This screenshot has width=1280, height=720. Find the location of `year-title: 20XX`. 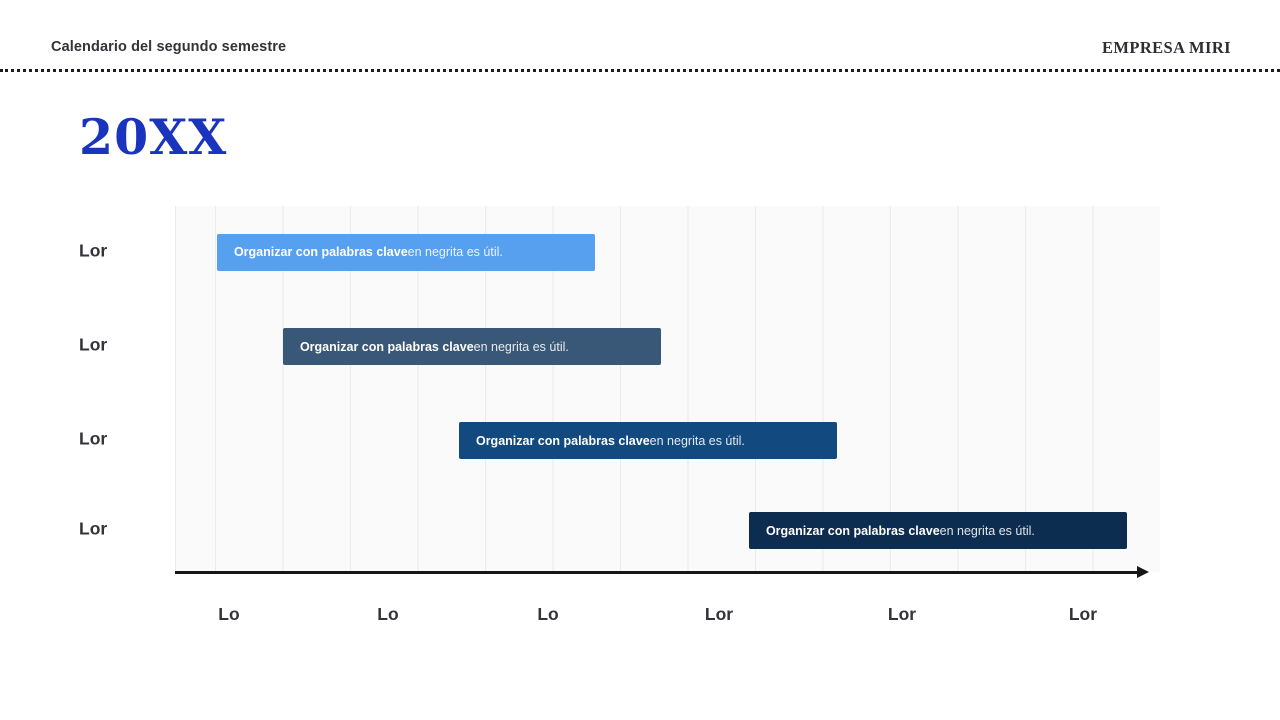

year-title: 20XX is located at coordinates (153, 137).